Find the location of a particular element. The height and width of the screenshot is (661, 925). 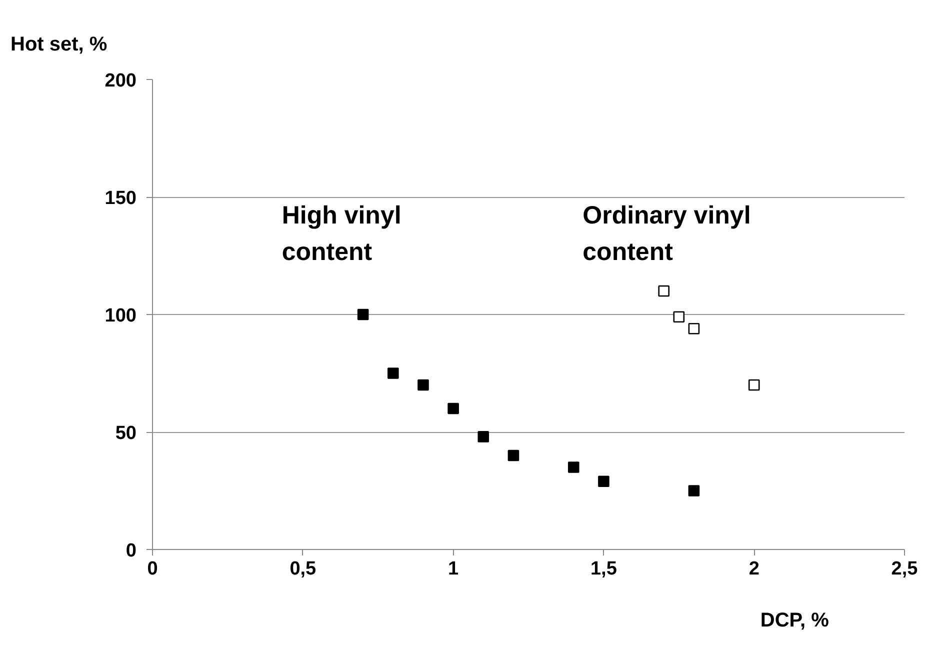

y-tick-label: 50 is located at coordinates (126, 433).